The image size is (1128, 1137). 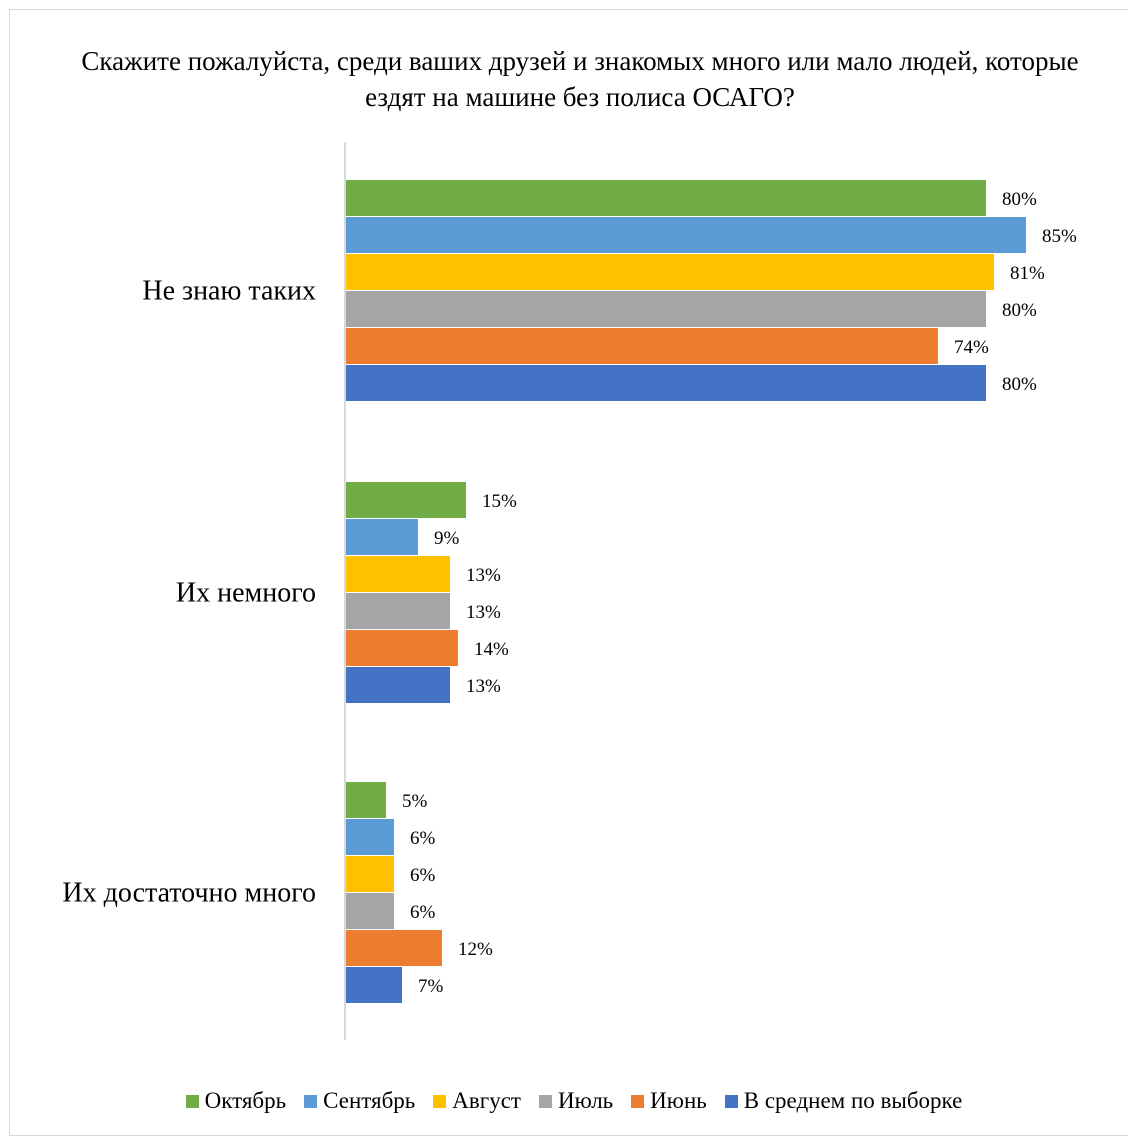 What do you see at coordinates (585, 1100) in the screenshot?
I see `legend-label: Июль` at bounding box center [585, 1100].